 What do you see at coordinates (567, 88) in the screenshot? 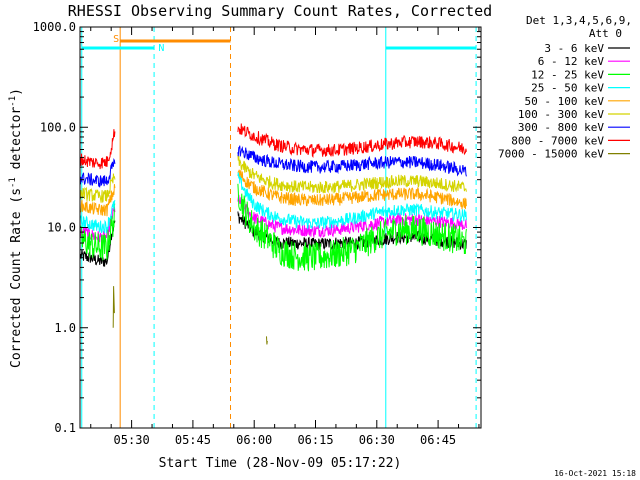
I see `legend-label: 25 - 50 keV` at bounding box center [567, 88].